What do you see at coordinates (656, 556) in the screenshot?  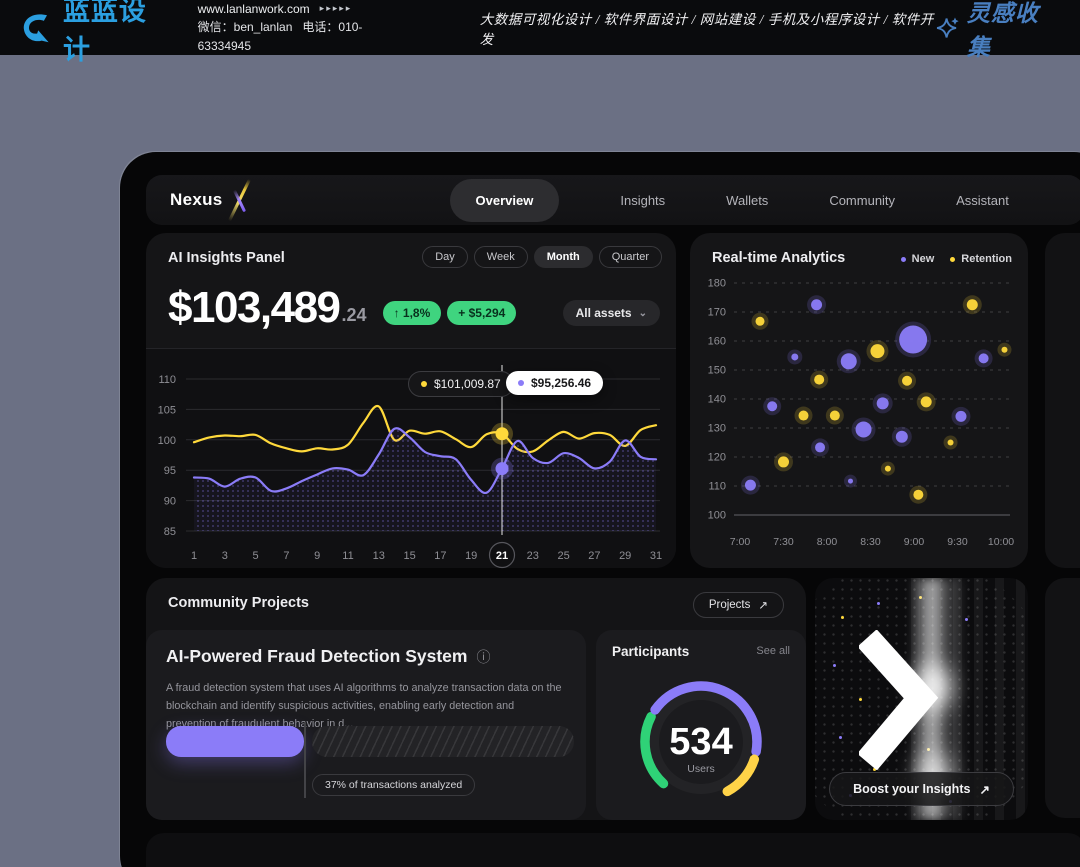 I see `svg-text: 31` at bounding box center [656, 556].